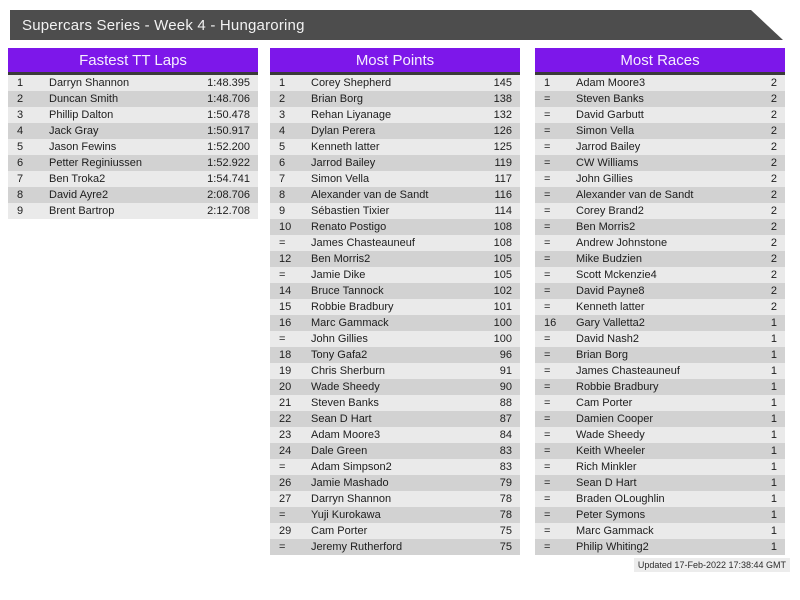 The width and height of the screenshot is (800, 600). I want to click on driver-name: Peter Symons, so click(611, 515).